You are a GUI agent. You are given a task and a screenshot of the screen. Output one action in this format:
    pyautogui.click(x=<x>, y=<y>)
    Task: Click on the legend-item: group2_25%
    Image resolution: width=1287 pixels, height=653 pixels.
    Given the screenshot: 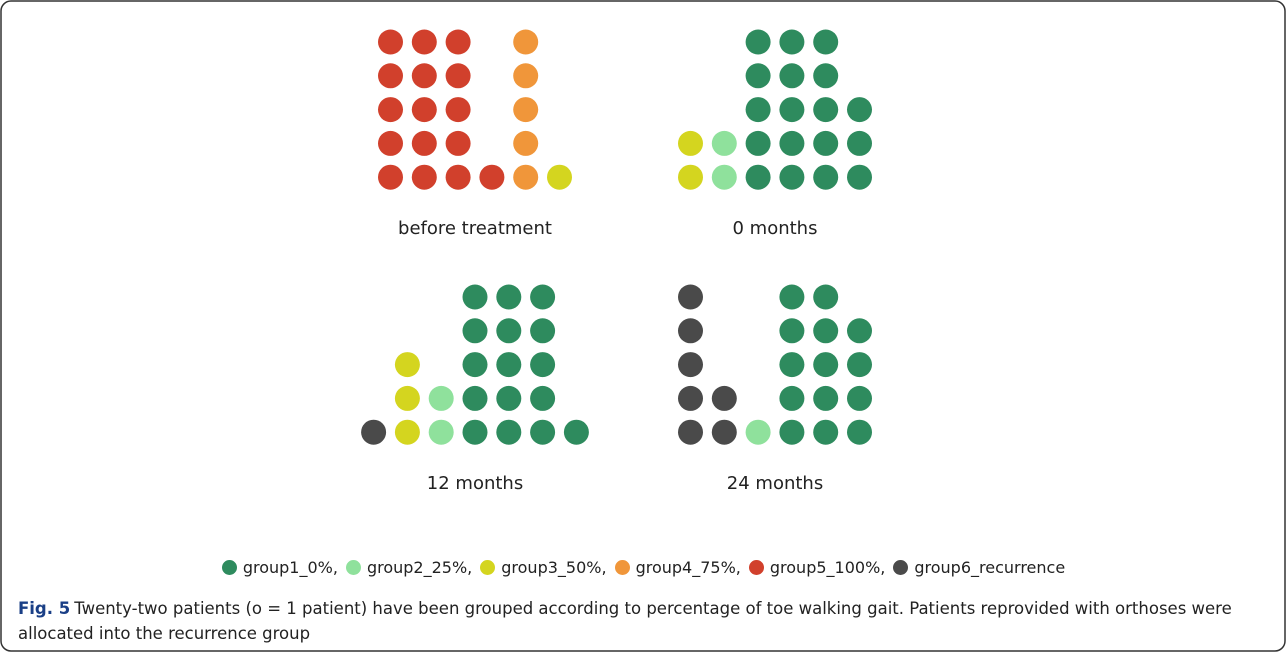 What is the action you would take?
    pyautogui.click(x=408, y=567)
    